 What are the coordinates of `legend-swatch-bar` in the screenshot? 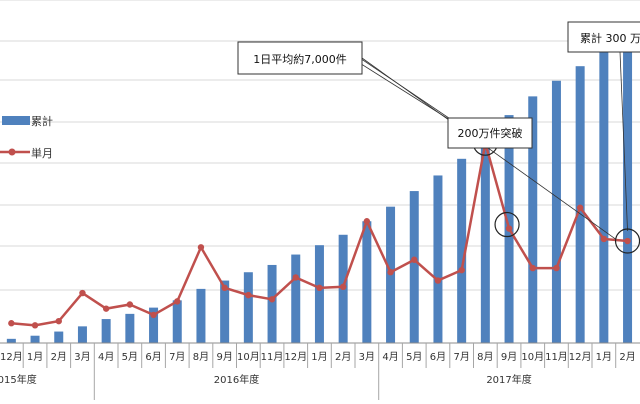 It's located at (16, 120).